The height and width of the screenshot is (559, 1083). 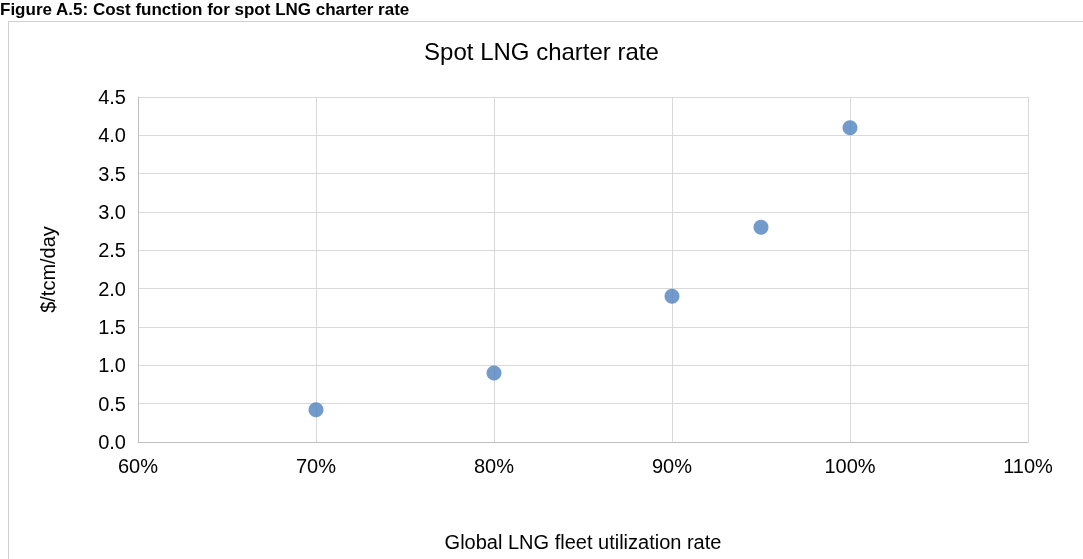 I want to click on y-axis-title: $/tcm/day, so click(x=48, y=269).